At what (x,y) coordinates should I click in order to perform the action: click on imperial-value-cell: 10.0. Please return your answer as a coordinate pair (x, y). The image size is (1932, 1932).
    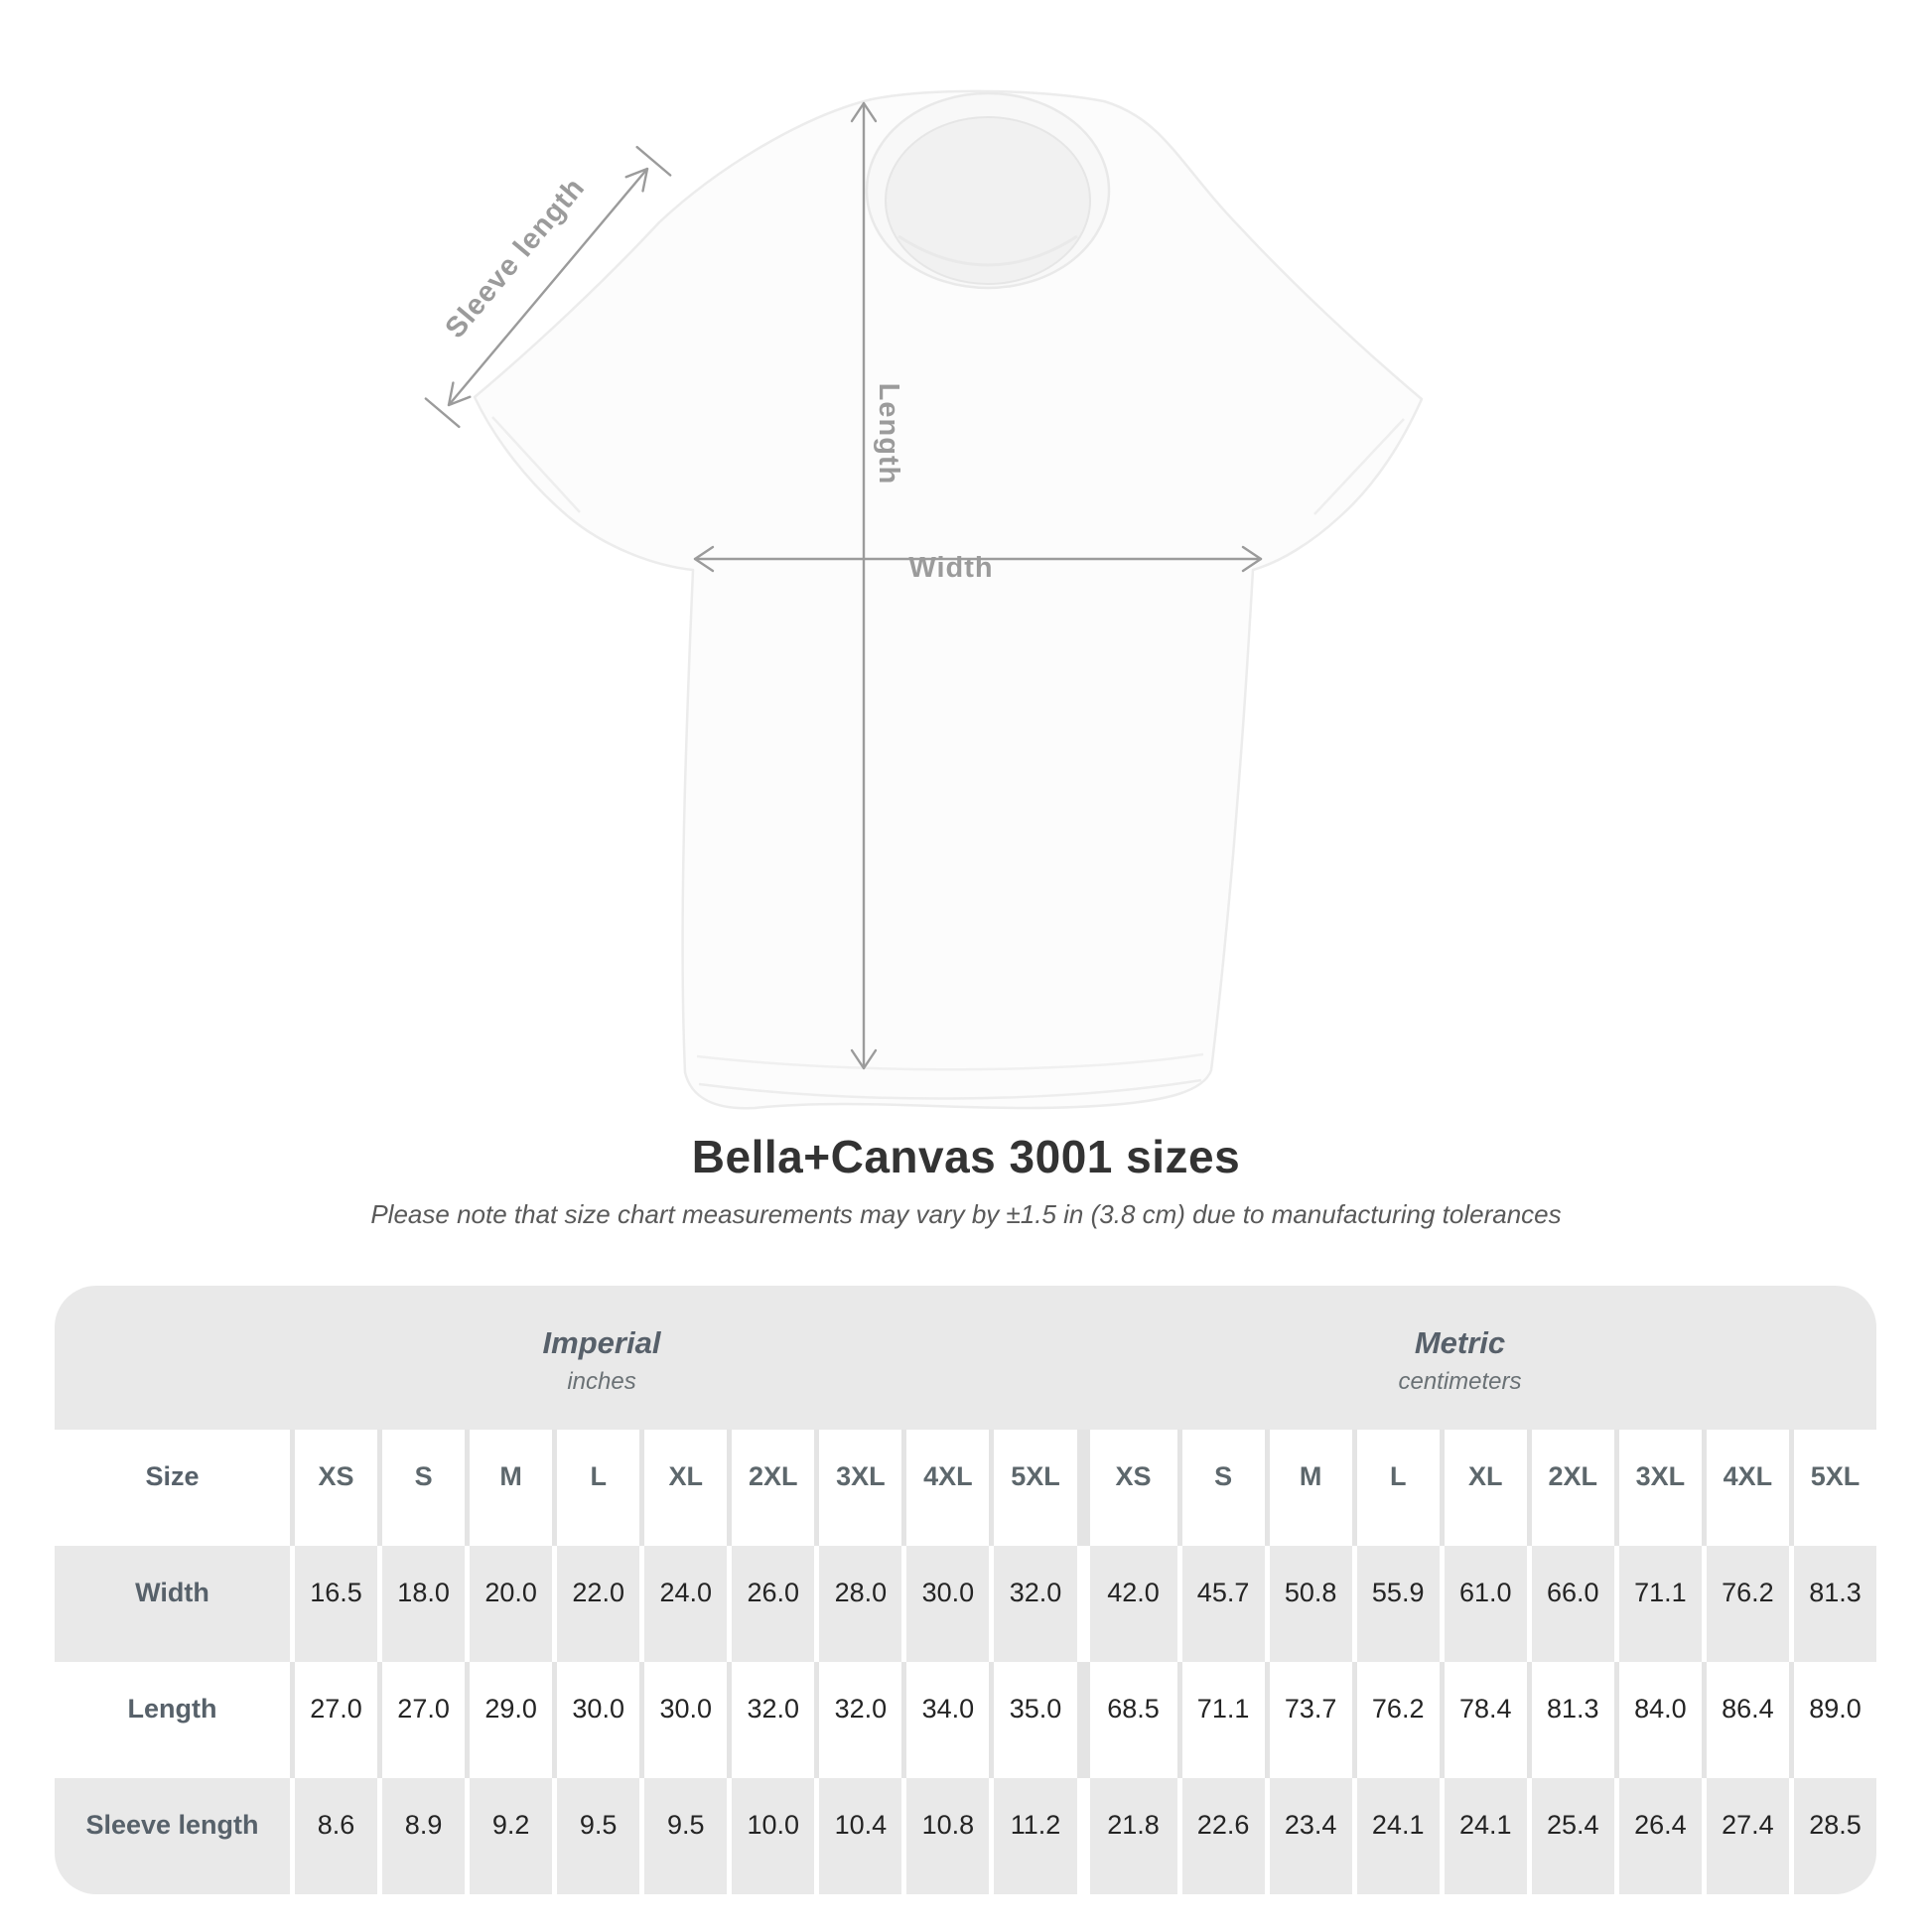
    Looking at the image, I should click on (771, 1836).